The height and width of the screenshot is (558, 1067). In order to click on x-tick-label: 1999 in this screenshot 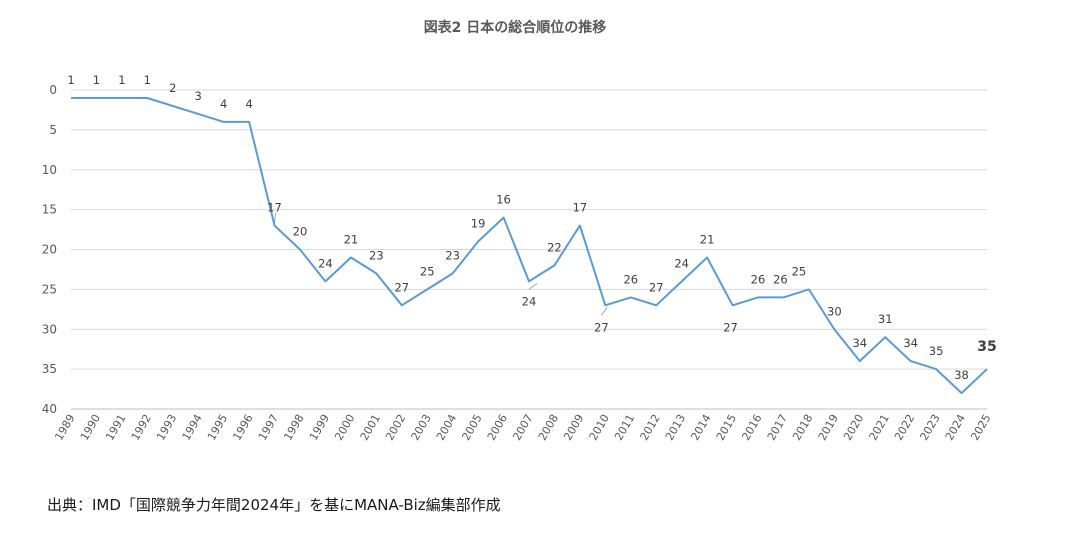, I will do `click(319, 427)`.